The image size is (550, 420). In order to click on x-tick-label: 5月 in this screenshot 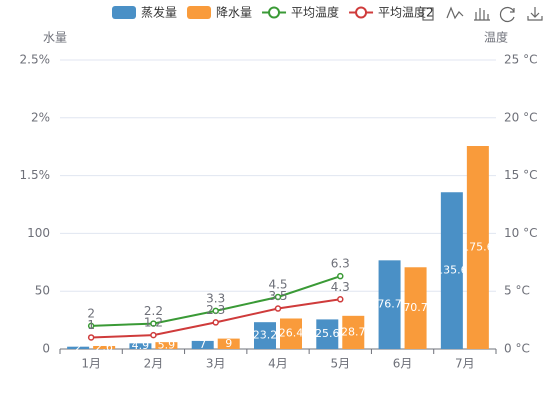, I will do `click(340, 364)`.